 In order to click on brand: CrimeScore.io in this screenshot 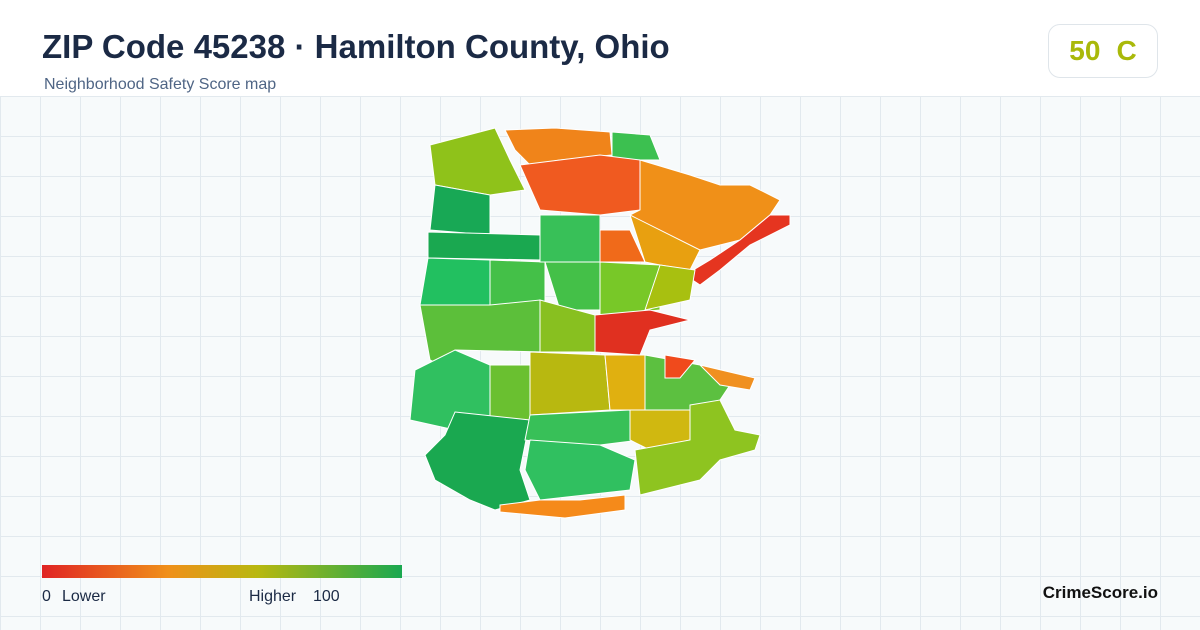, I will do `click(1100, 592)`.